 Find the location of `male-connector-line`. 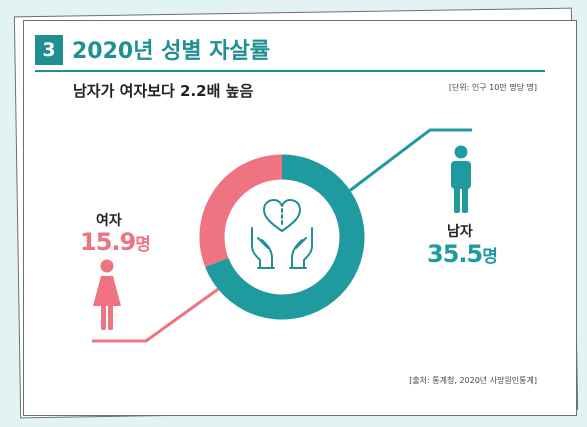

male-connector-line is located at coordinates (405, 164).